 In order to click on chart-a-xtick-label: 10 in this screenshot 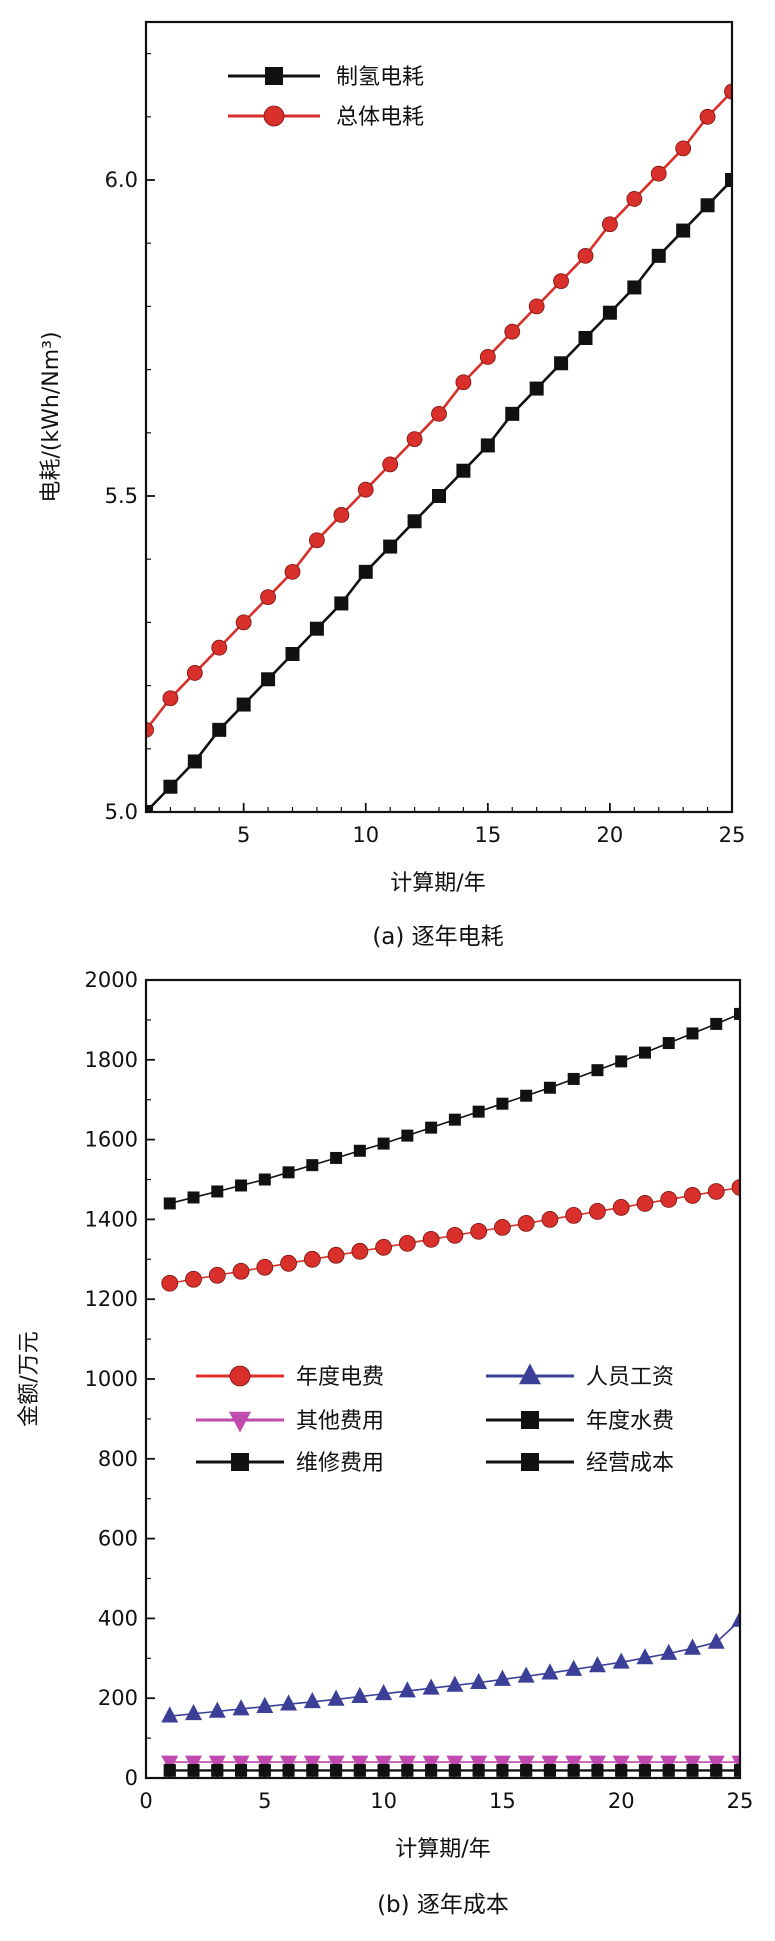, I will do `click(365, 835)`.